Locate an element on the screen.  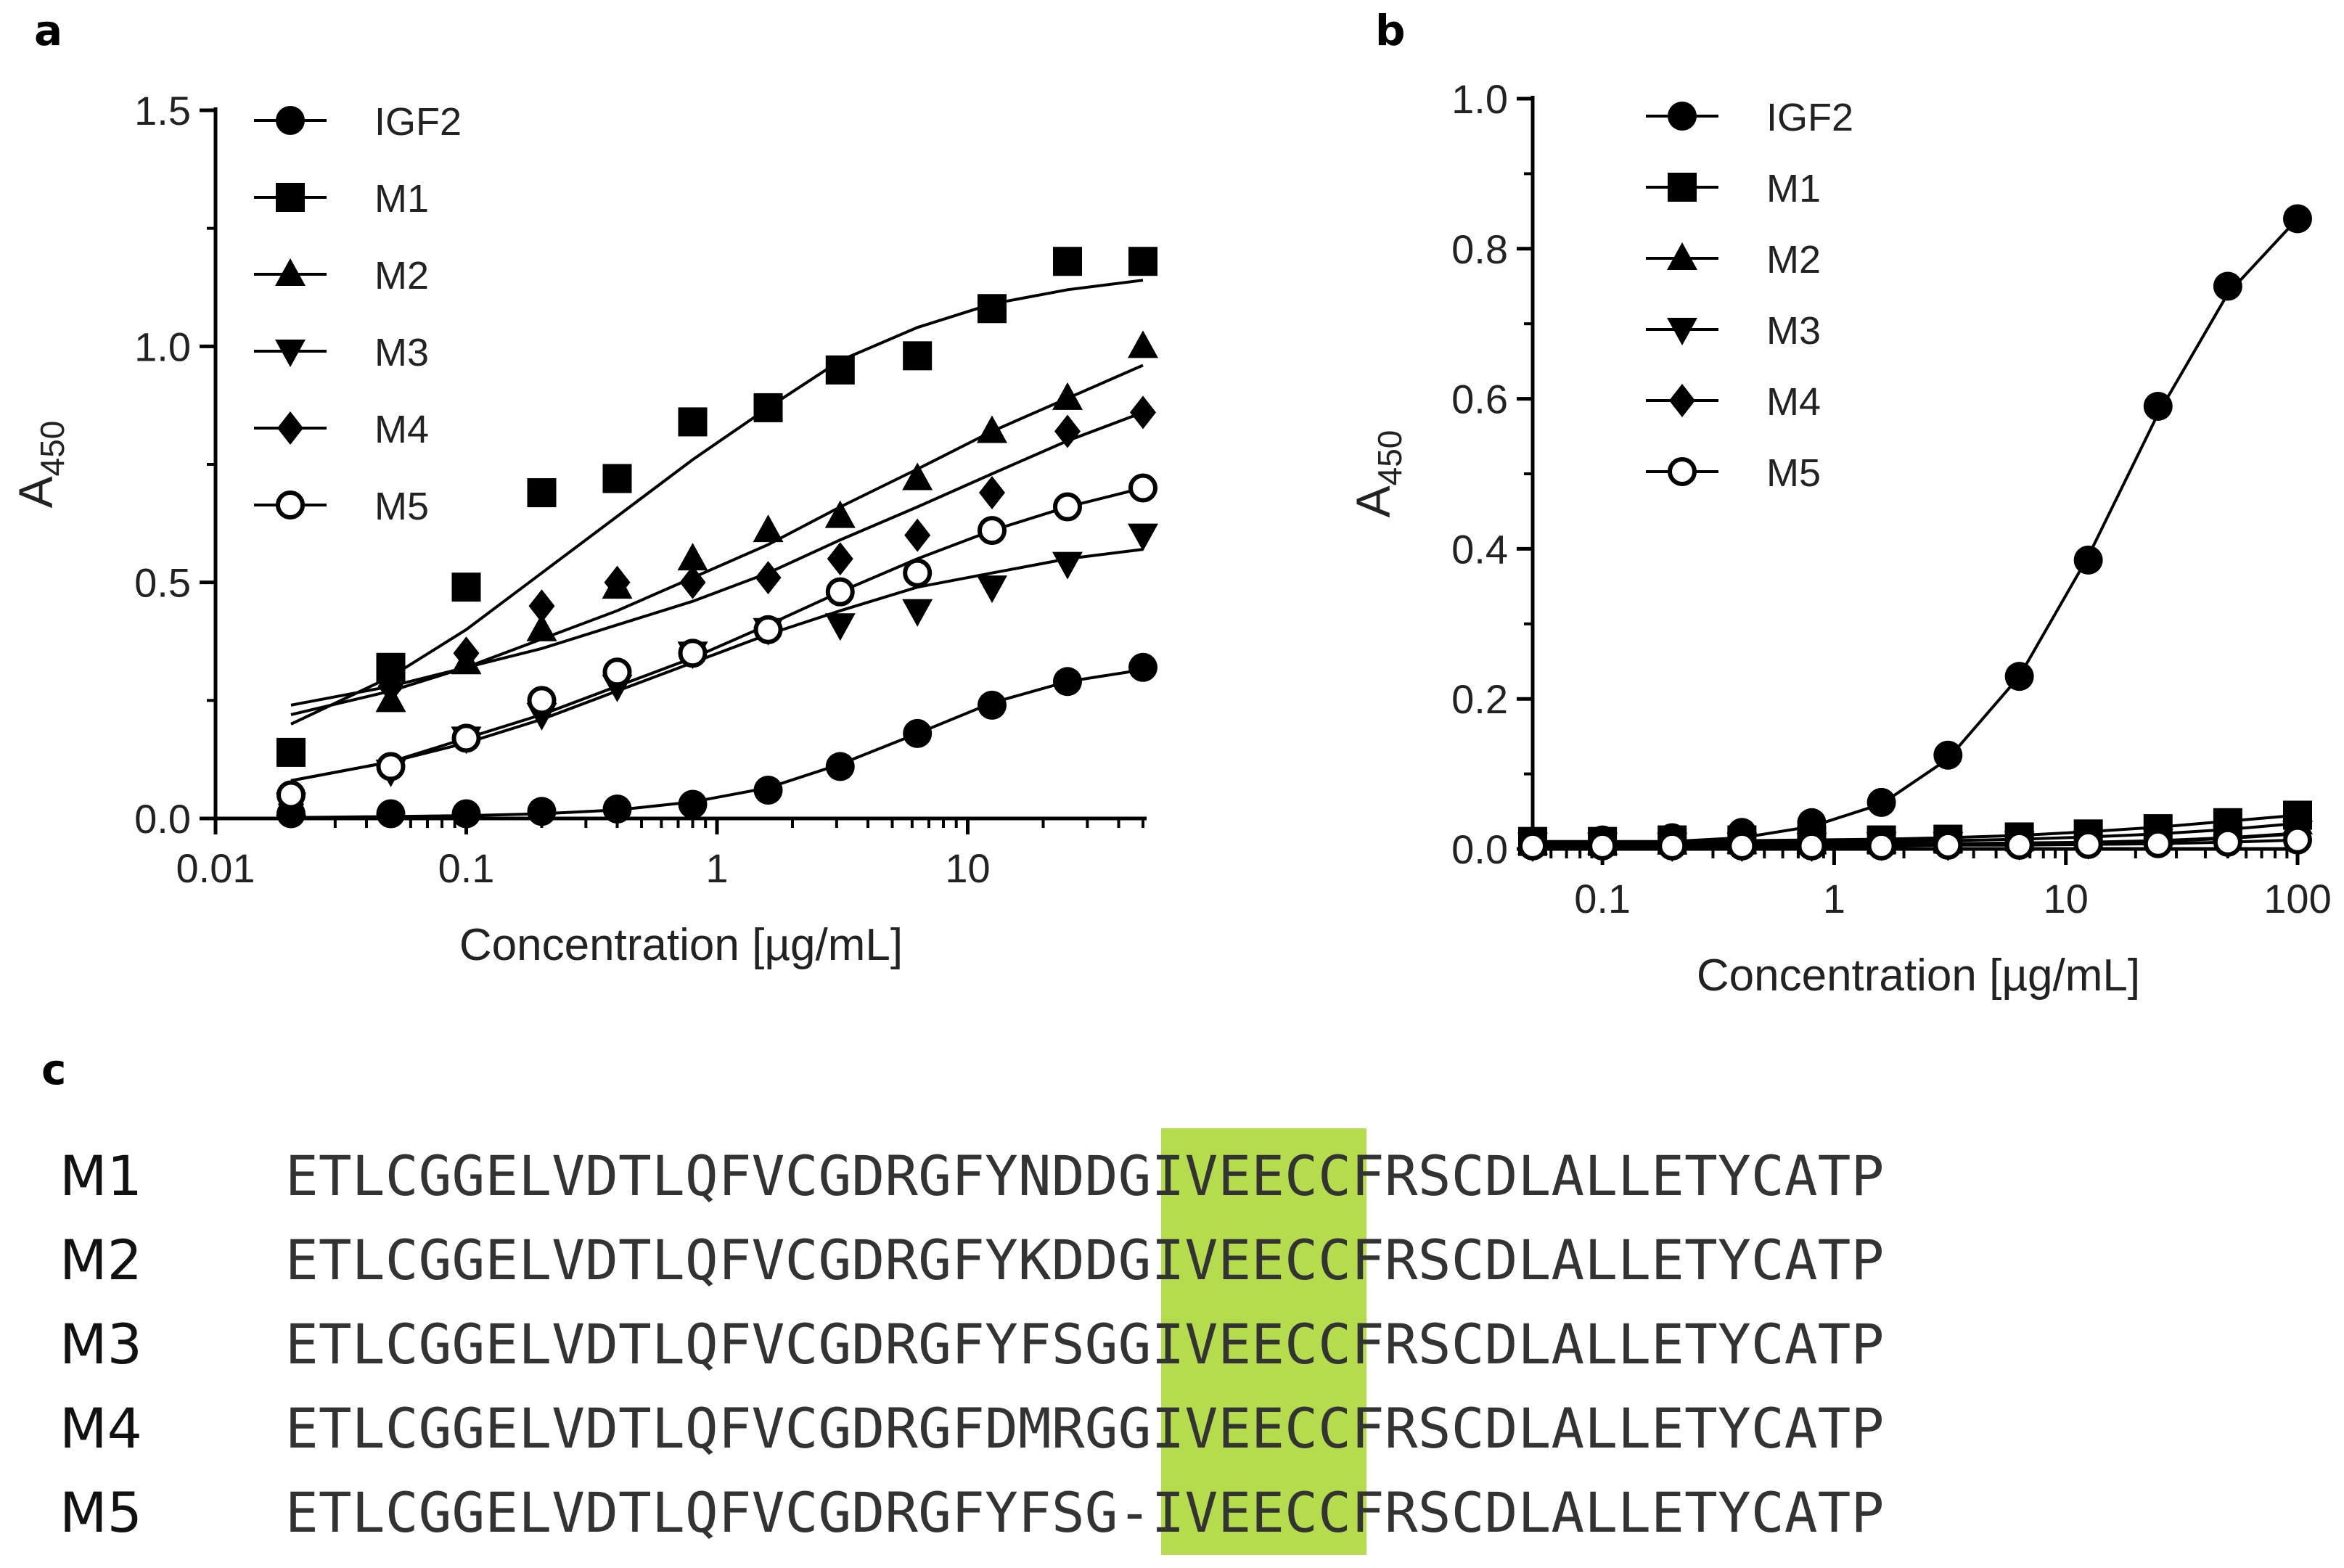
legend-label: M2 is located at coordinates (401, 275).